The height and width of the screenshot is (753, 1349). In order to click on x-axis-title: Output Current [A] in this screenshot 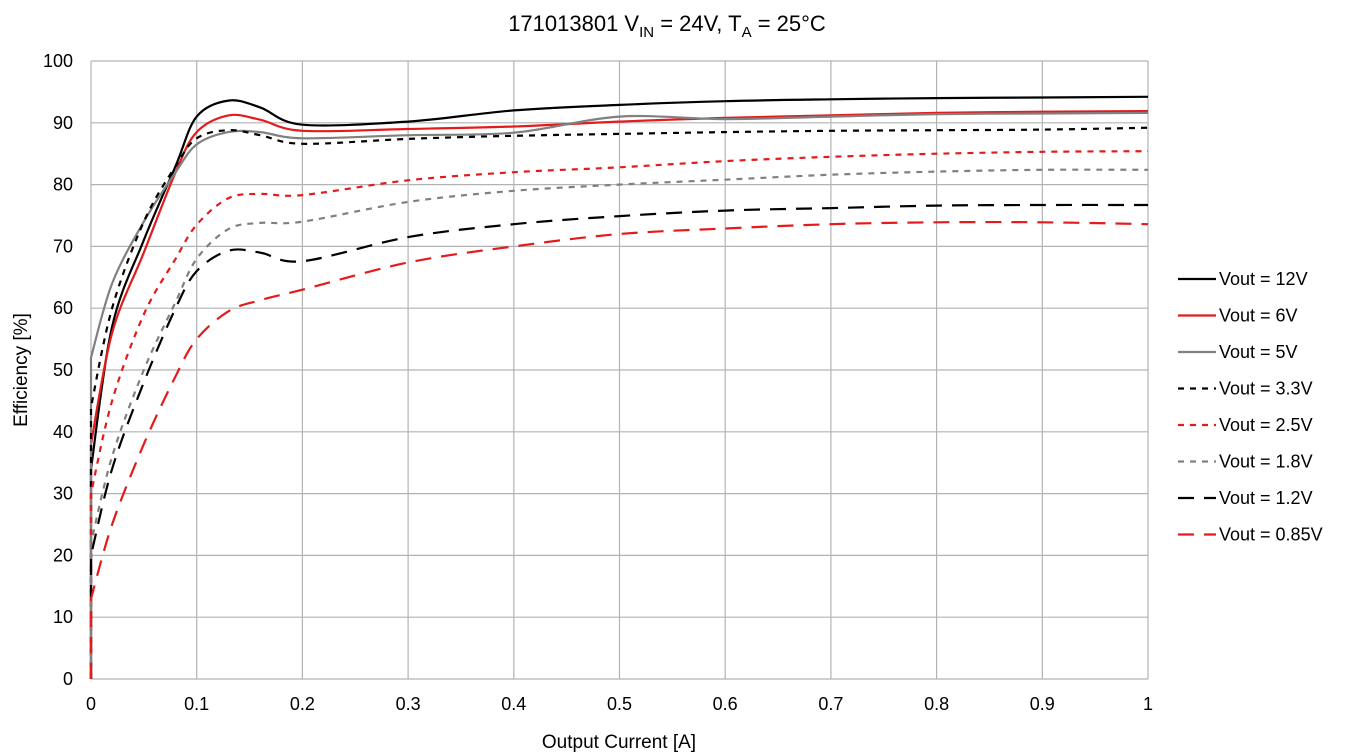, I will do `click(619, 742)`.